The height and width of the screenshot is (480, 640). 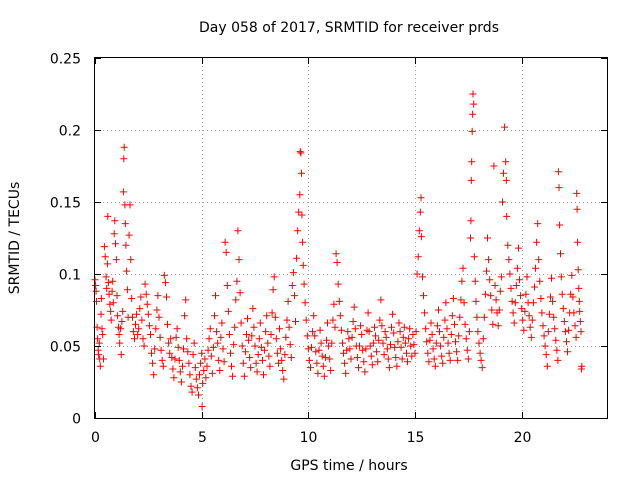 What do you see at coordinates (65, 60) in the screenshot?
I see `y-tick-label: 0.25` at bounding box center [65, 60].